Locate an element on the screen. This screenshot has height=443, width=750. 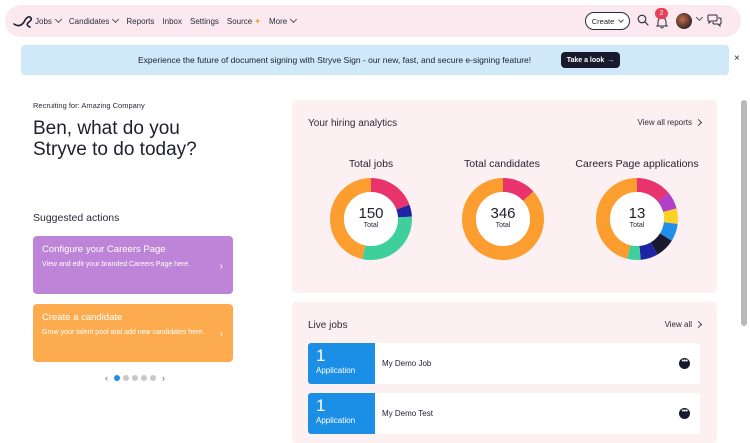
nav-reports-label: Reports is located at coordinates (140, 21).